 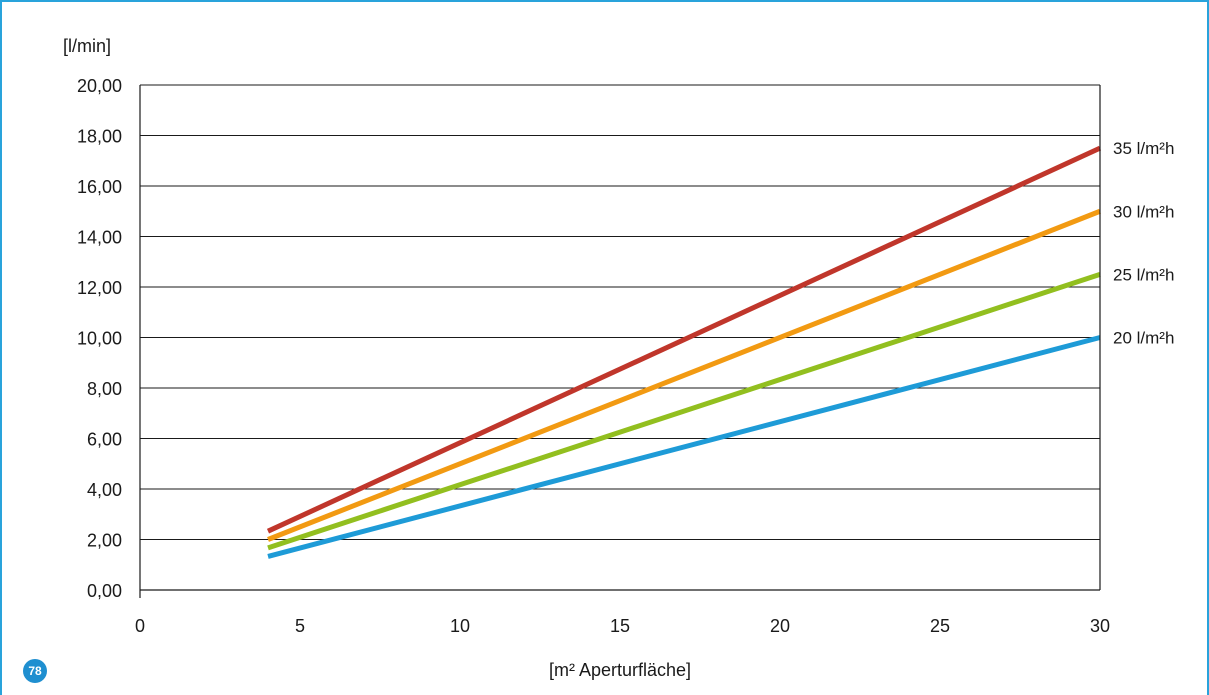 I want to click on y-tick-label: 20,00, so click(x=99, y=86).